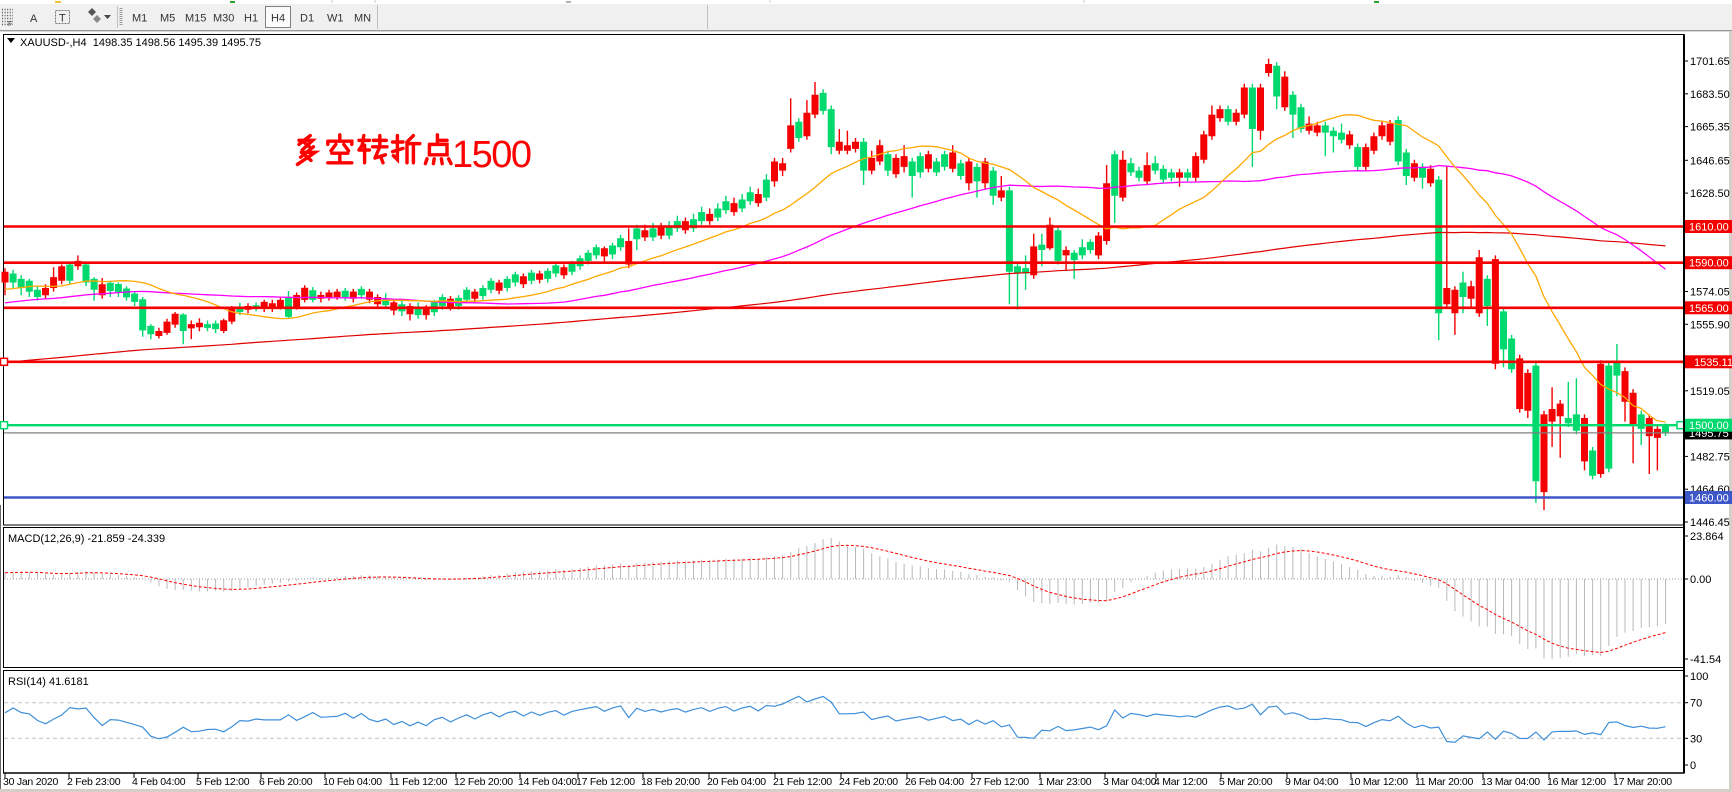  Describe the element at coordinates (1710, 293) in the screenshot. I see `svg-text: 1574.05` at that location.